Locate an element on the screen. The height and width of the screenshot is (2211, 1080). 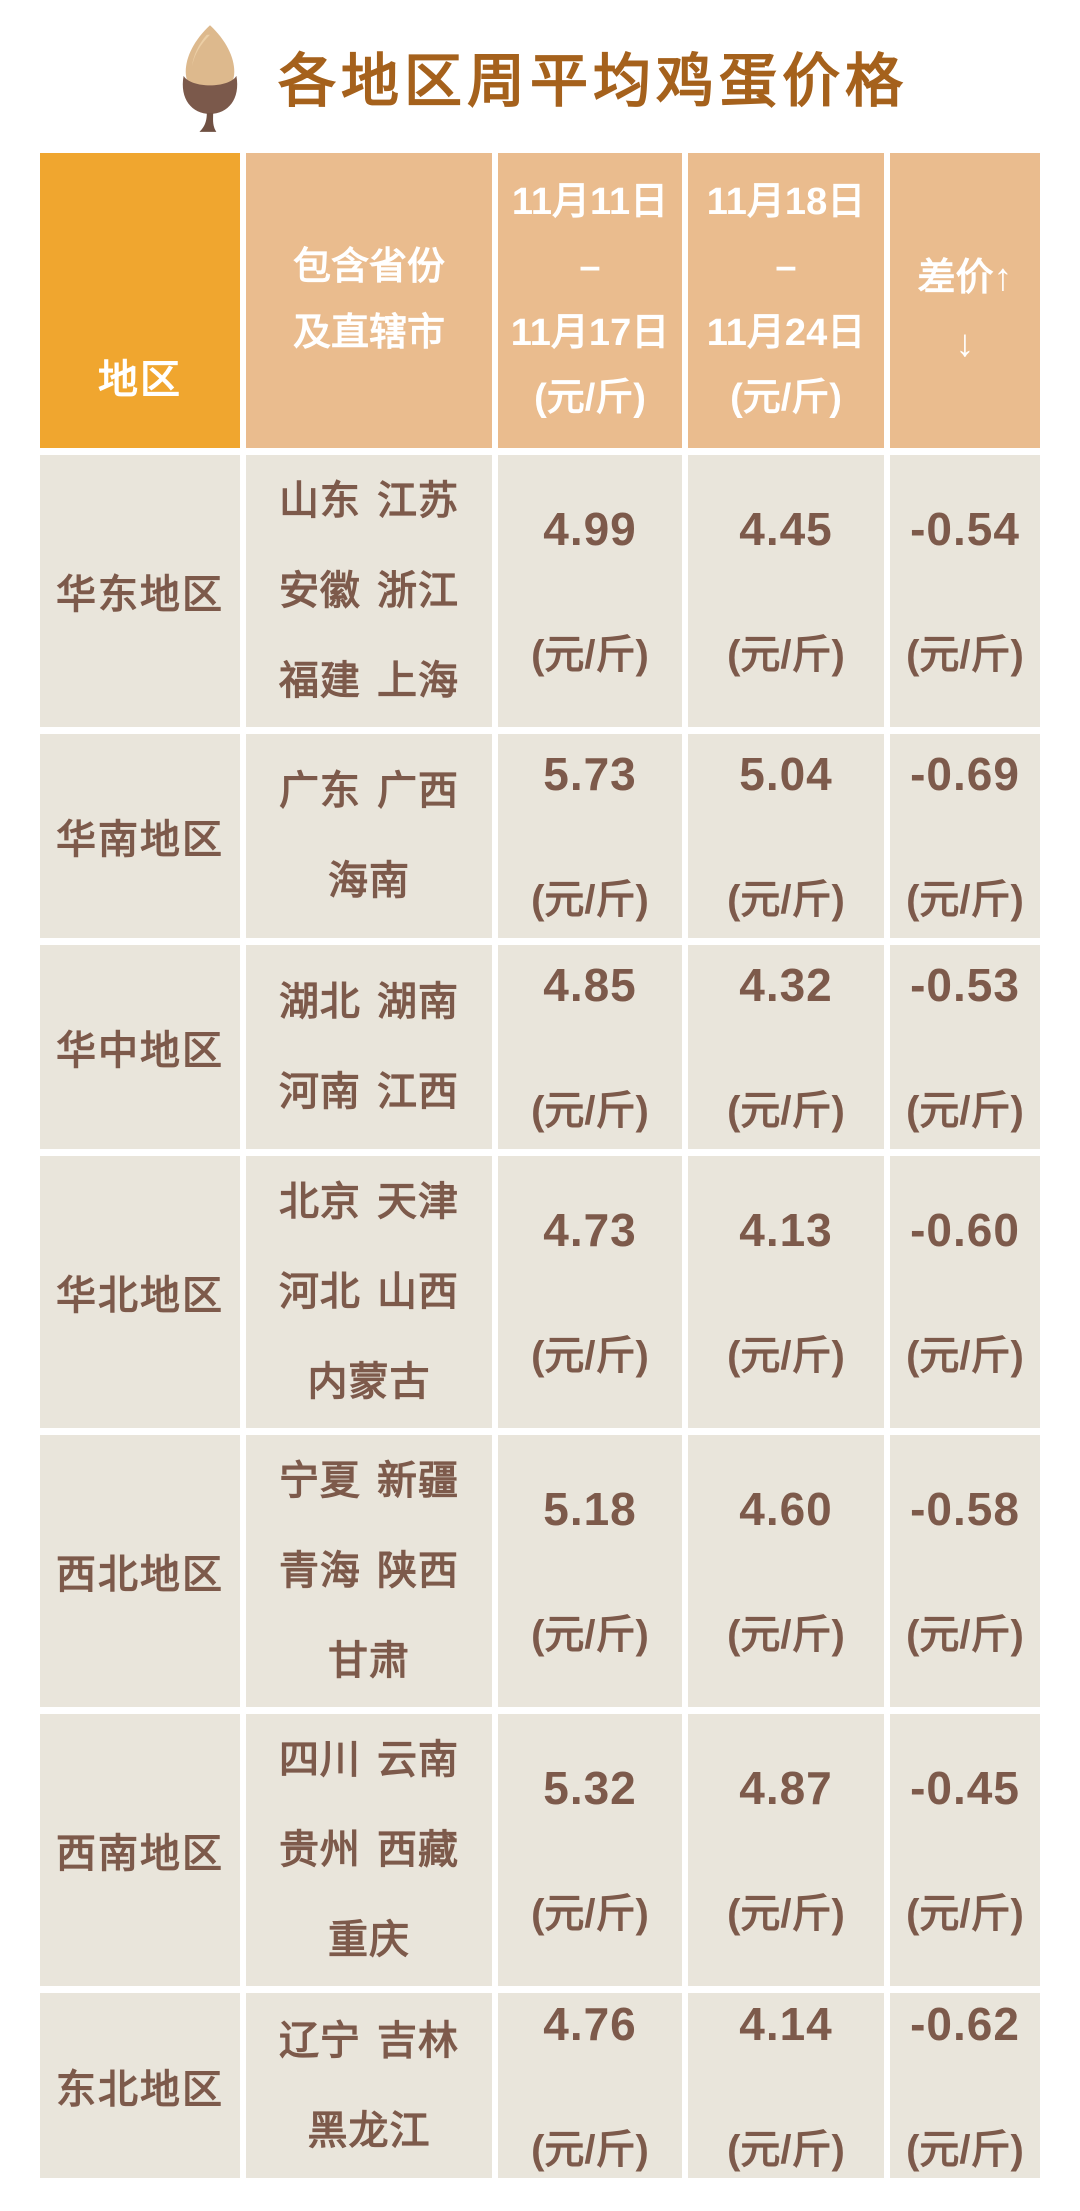
provinces-cell: 山东 江苏 安徽 浙江 福建 上海 is located at coordinates (369, 591).